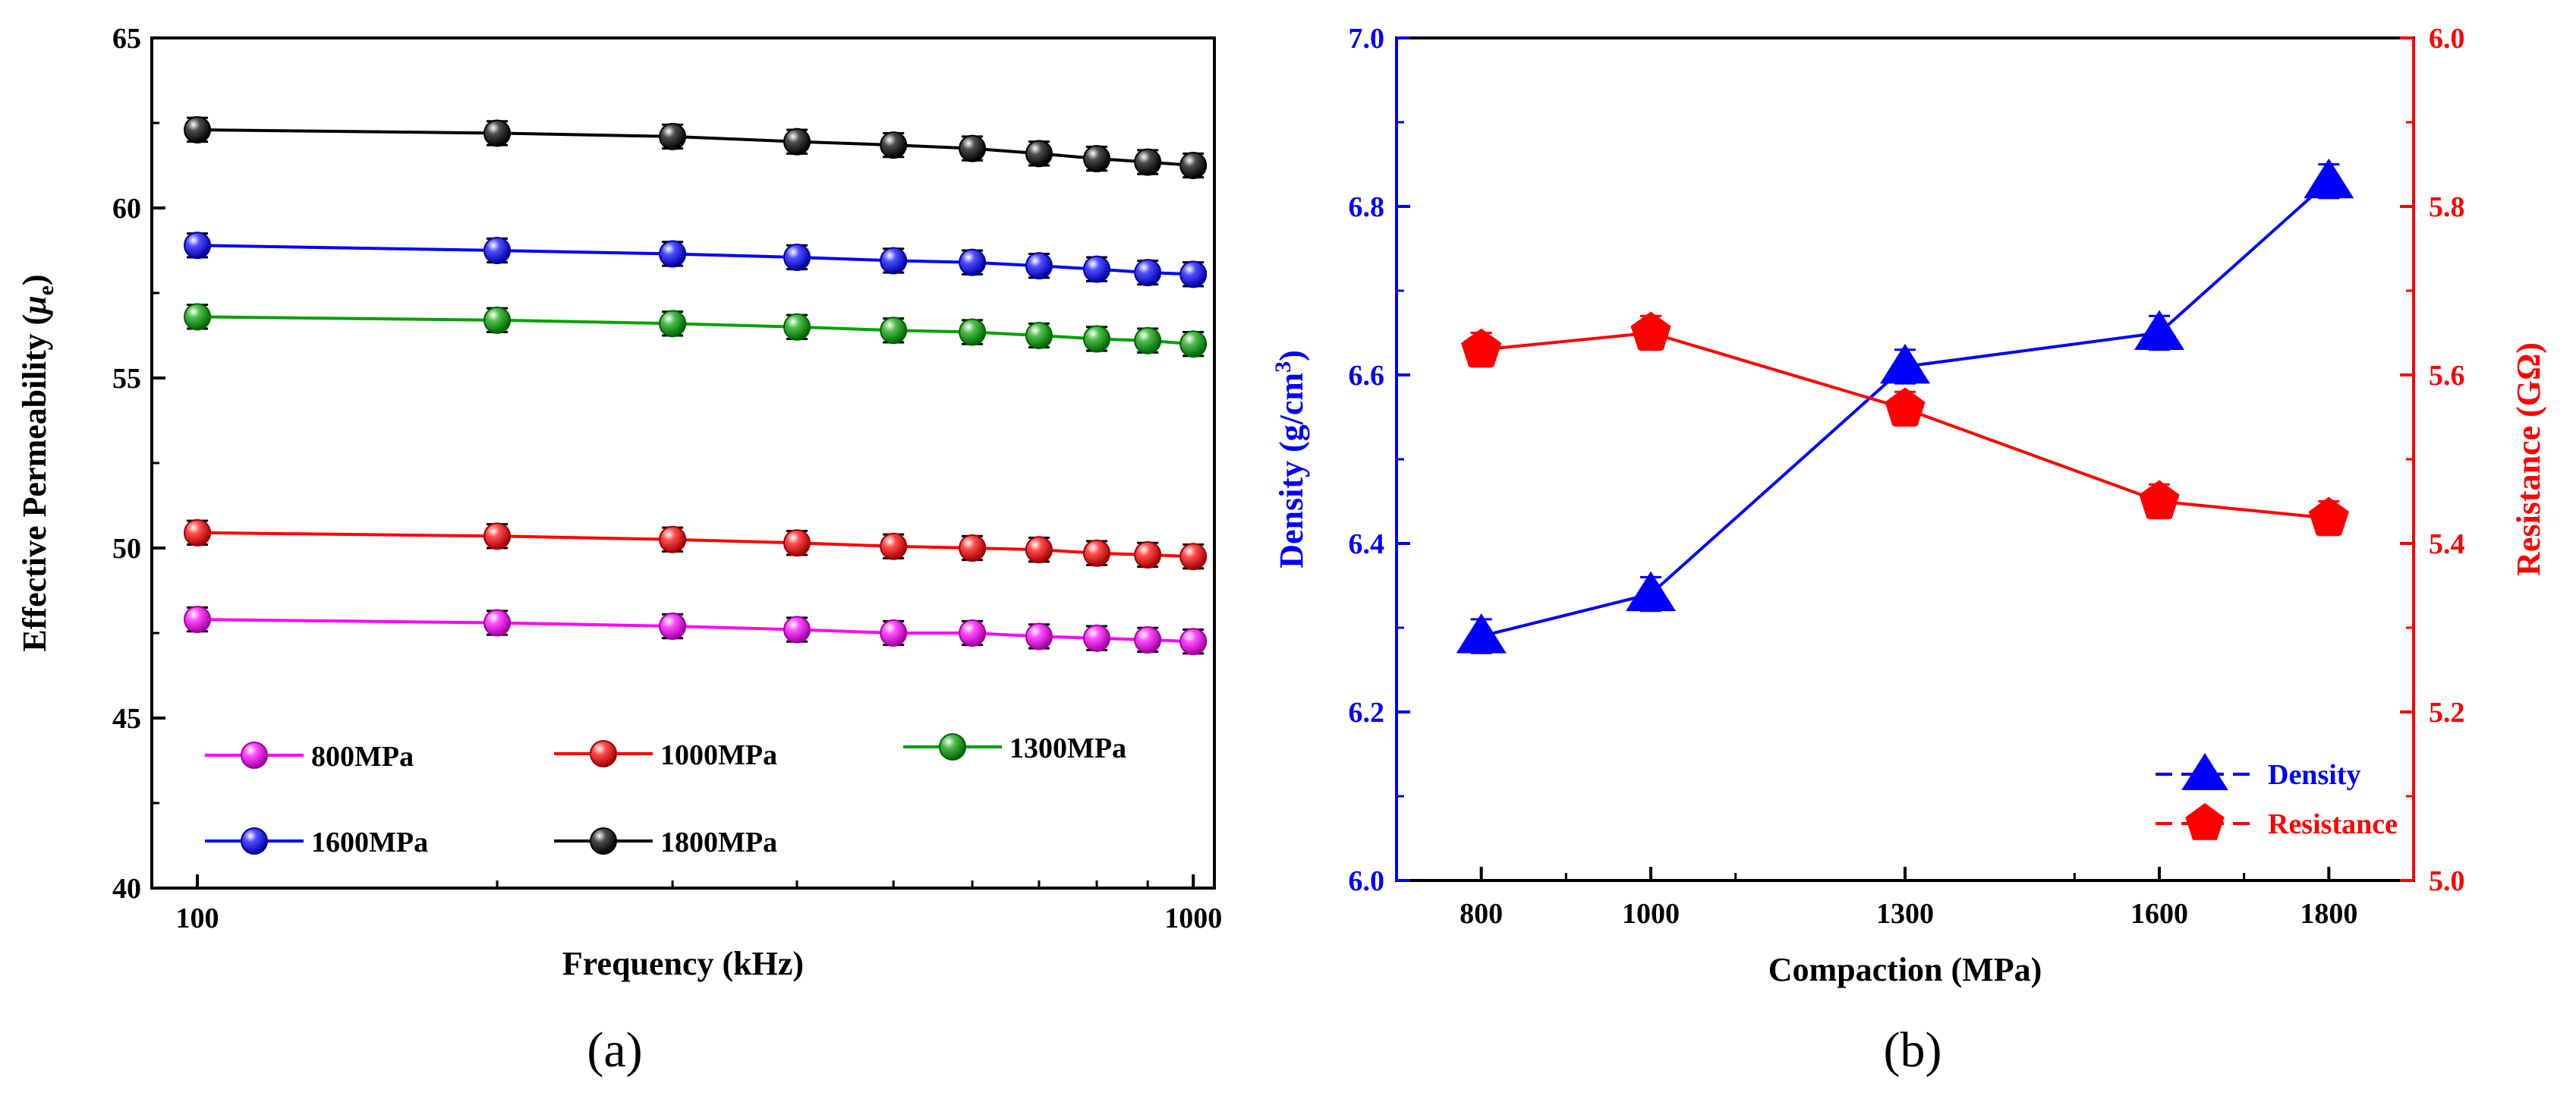 This screenshot has width=2576, height=1093. What do you see at coordinates (2447, 713) in the screenshot?
I see `panel-b-right-tick-label: 5.2` at bounding box center [2447, 713].